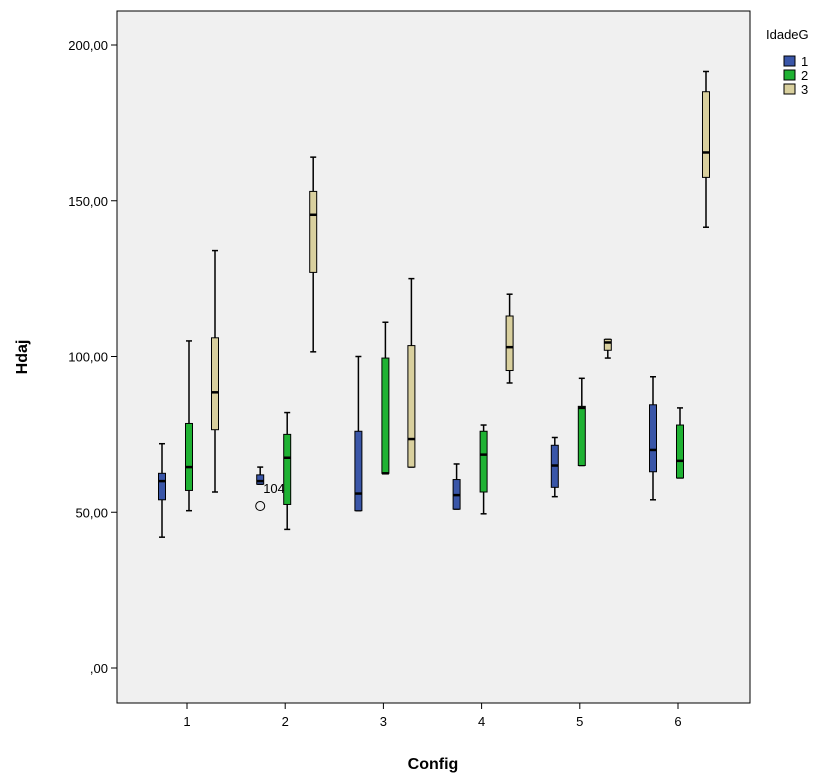 The height and width of the screenshot is (776, 835). What do you see at coordinates (804, 75) in the screenshot?
I see `legend-label: 2` at bounding box center [804, 75].